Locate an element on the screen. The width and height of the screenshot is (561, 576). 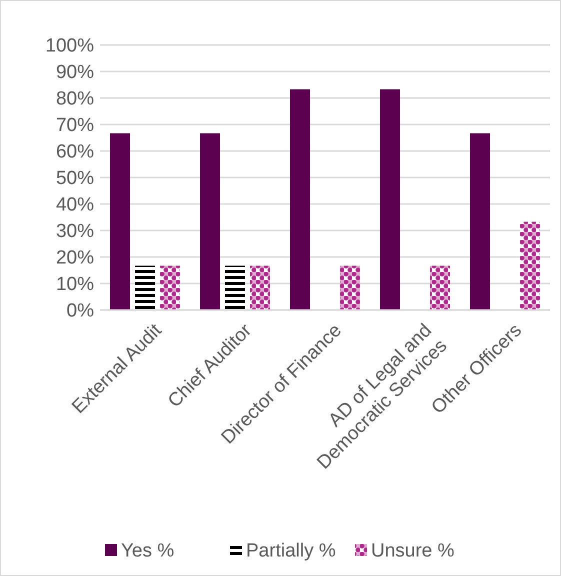
y-tick-label: 0% is located at coordinates (80, 311).